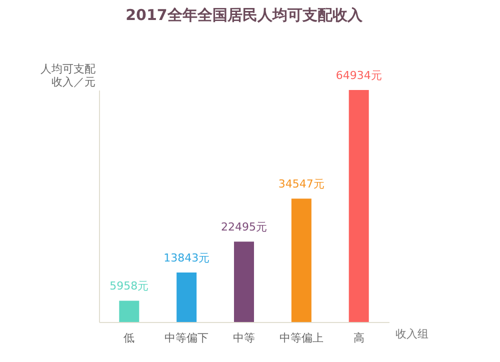  I want to click on data-label: 5958元, so click(129, 286).